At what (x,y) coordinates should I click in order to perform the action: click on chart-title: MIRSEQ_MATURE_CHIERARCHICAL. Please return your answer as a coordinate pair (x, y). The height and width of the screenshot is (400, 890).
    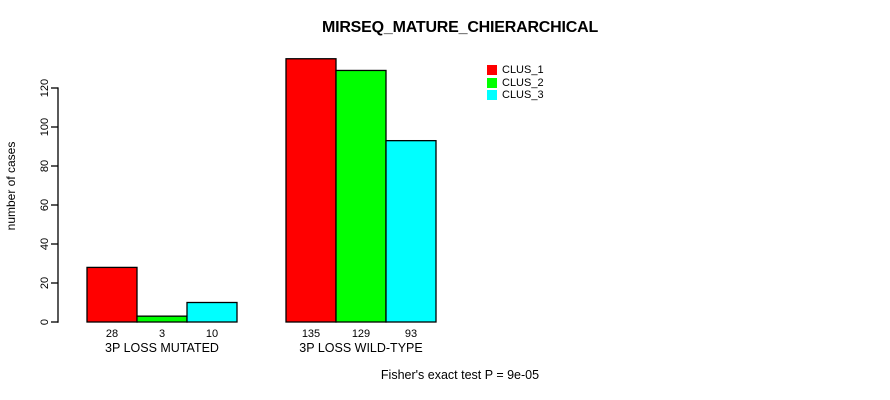
    Looking at the image, I should click on (460, 27).